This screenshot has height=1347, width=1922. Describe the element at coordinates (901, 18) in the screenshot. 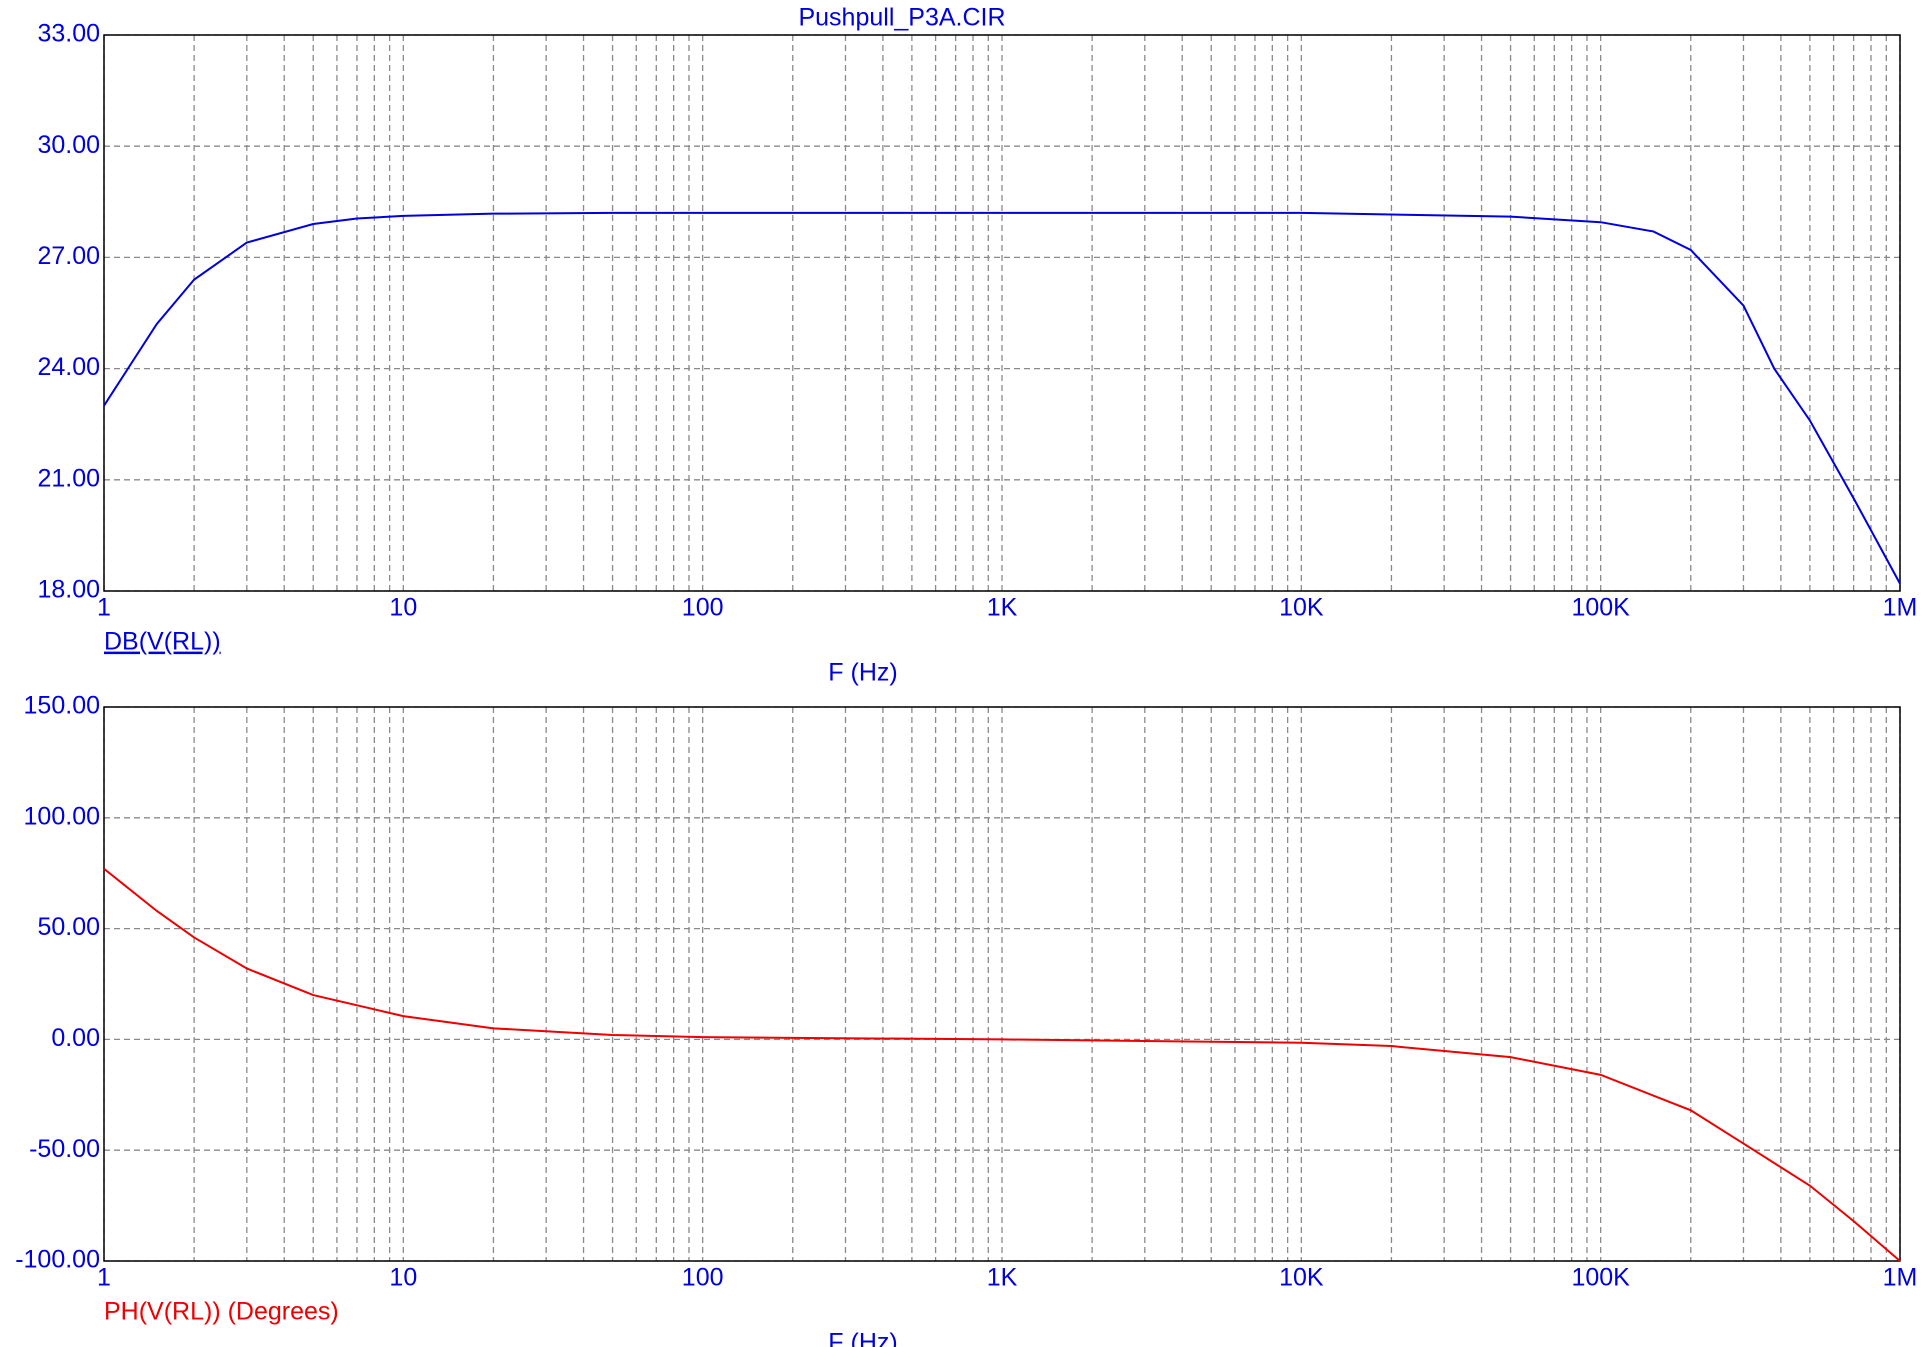

I see `chart-title: Pushpull_P3A.CIR` at that location.